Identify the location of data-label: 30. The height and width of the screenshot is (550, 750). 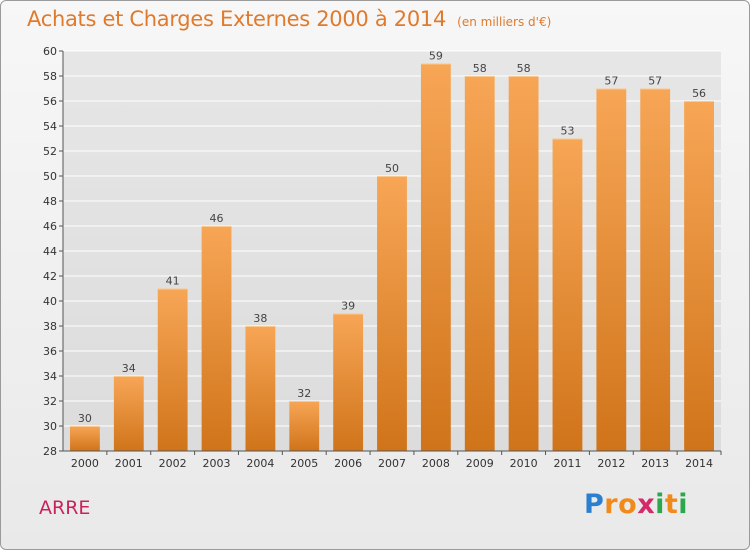
(85, 418).